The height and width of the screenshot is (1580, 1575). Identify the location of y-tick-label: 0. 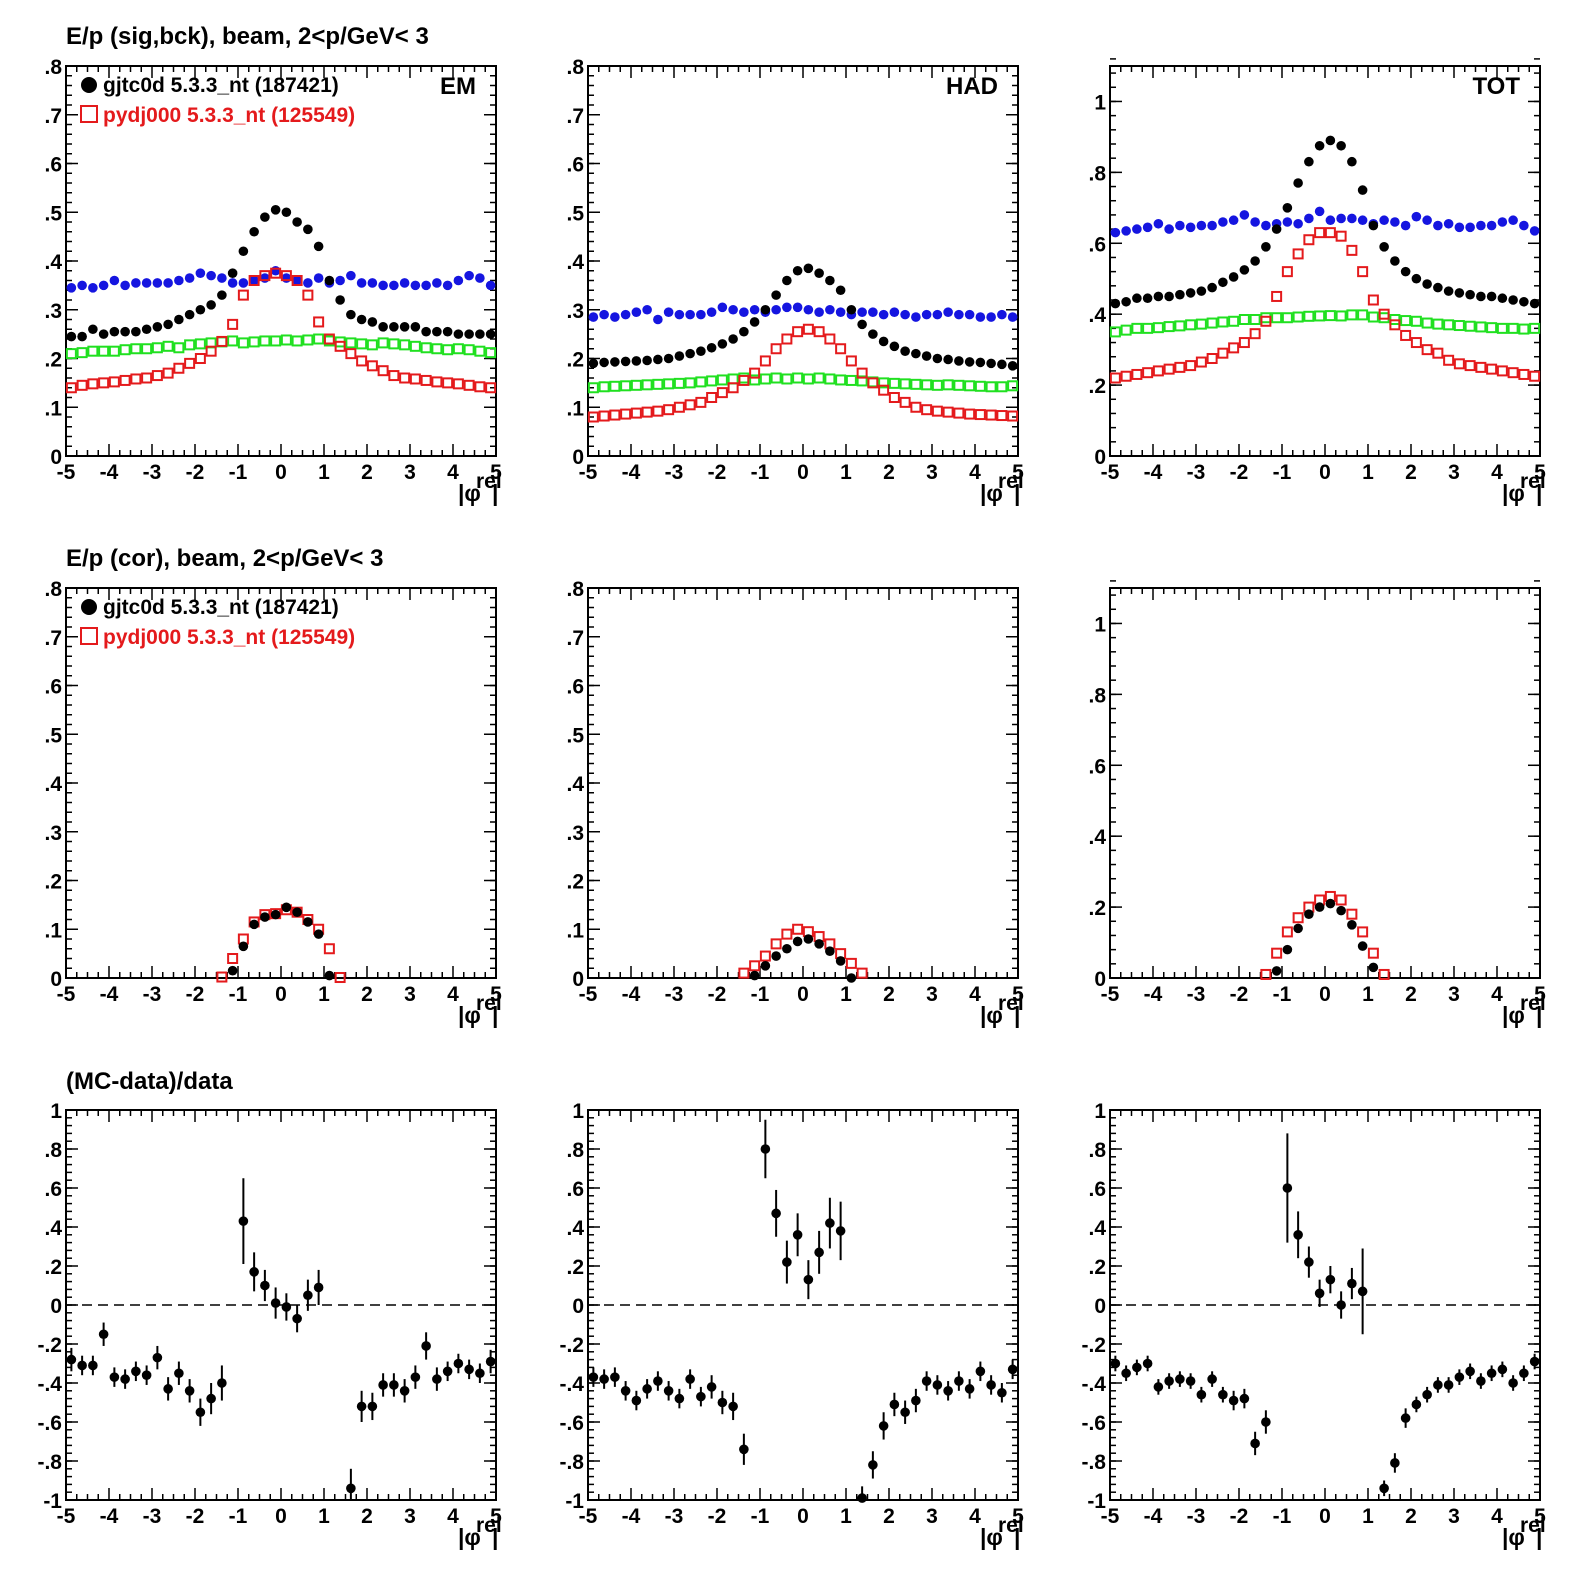
(1100, 457).